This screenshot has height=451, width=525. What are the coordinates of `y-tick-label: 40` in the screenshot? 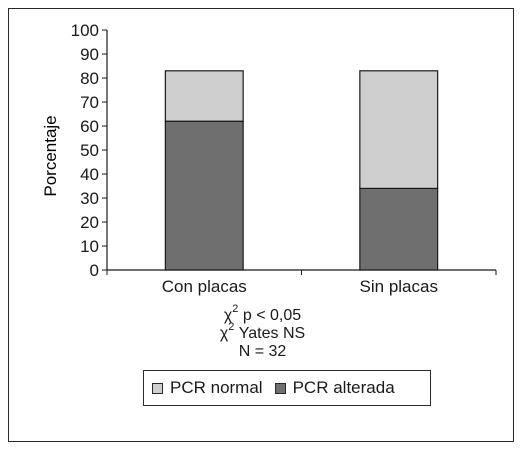 It's located at (89, 174).